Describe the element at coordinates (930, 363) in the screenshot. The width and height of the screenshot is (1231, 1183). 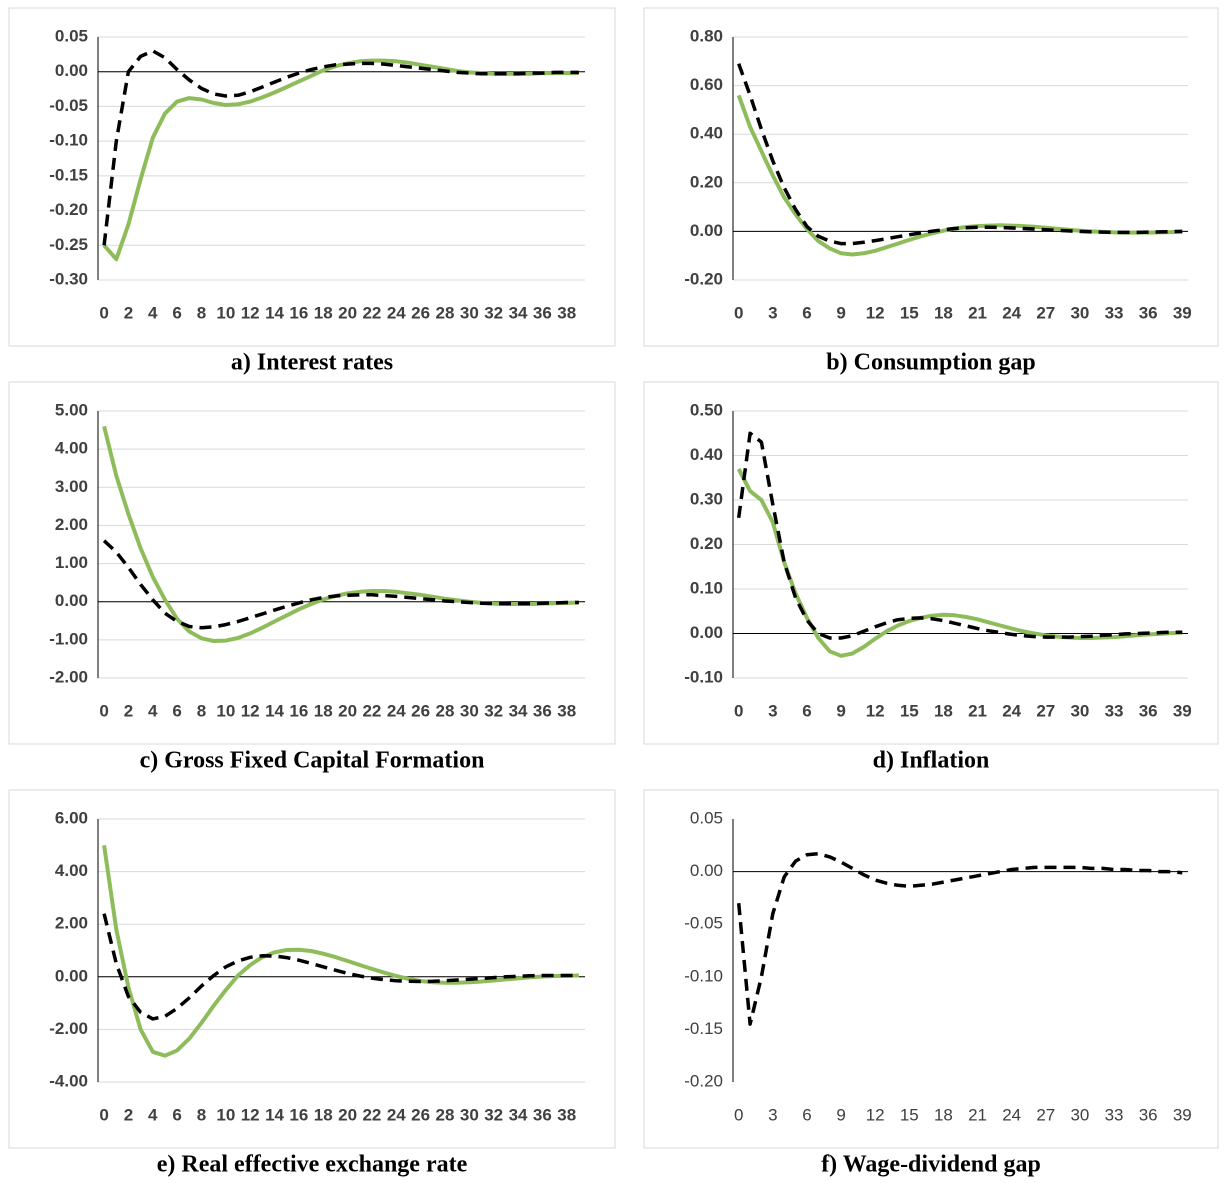
I see `caption: b) Consumption gap` at that location.